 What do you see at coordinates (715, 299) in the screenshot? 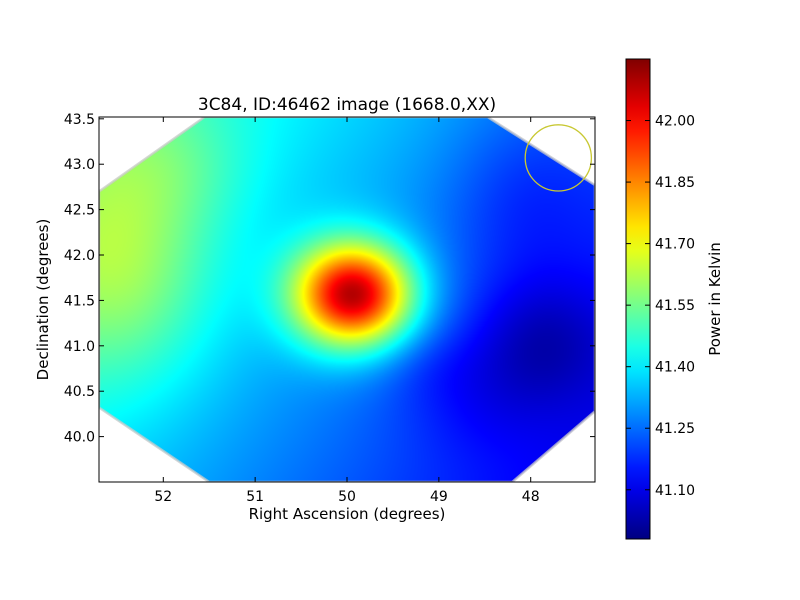
I see `colorbar-label: Power in Kelvin` at bounding box center [715, 299].